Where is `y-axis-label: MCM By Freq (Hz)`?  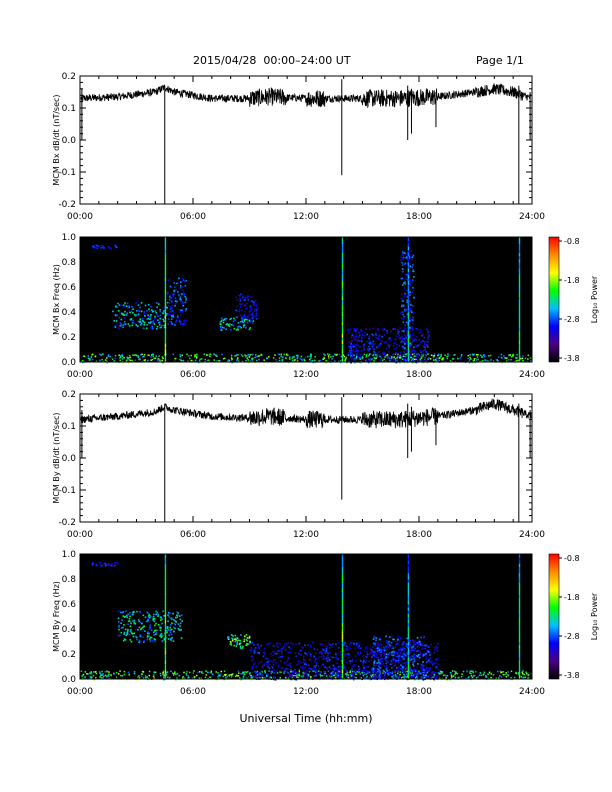
y-axis-label: MCM By Freq (Hz) is located at coordinates (56, 616).